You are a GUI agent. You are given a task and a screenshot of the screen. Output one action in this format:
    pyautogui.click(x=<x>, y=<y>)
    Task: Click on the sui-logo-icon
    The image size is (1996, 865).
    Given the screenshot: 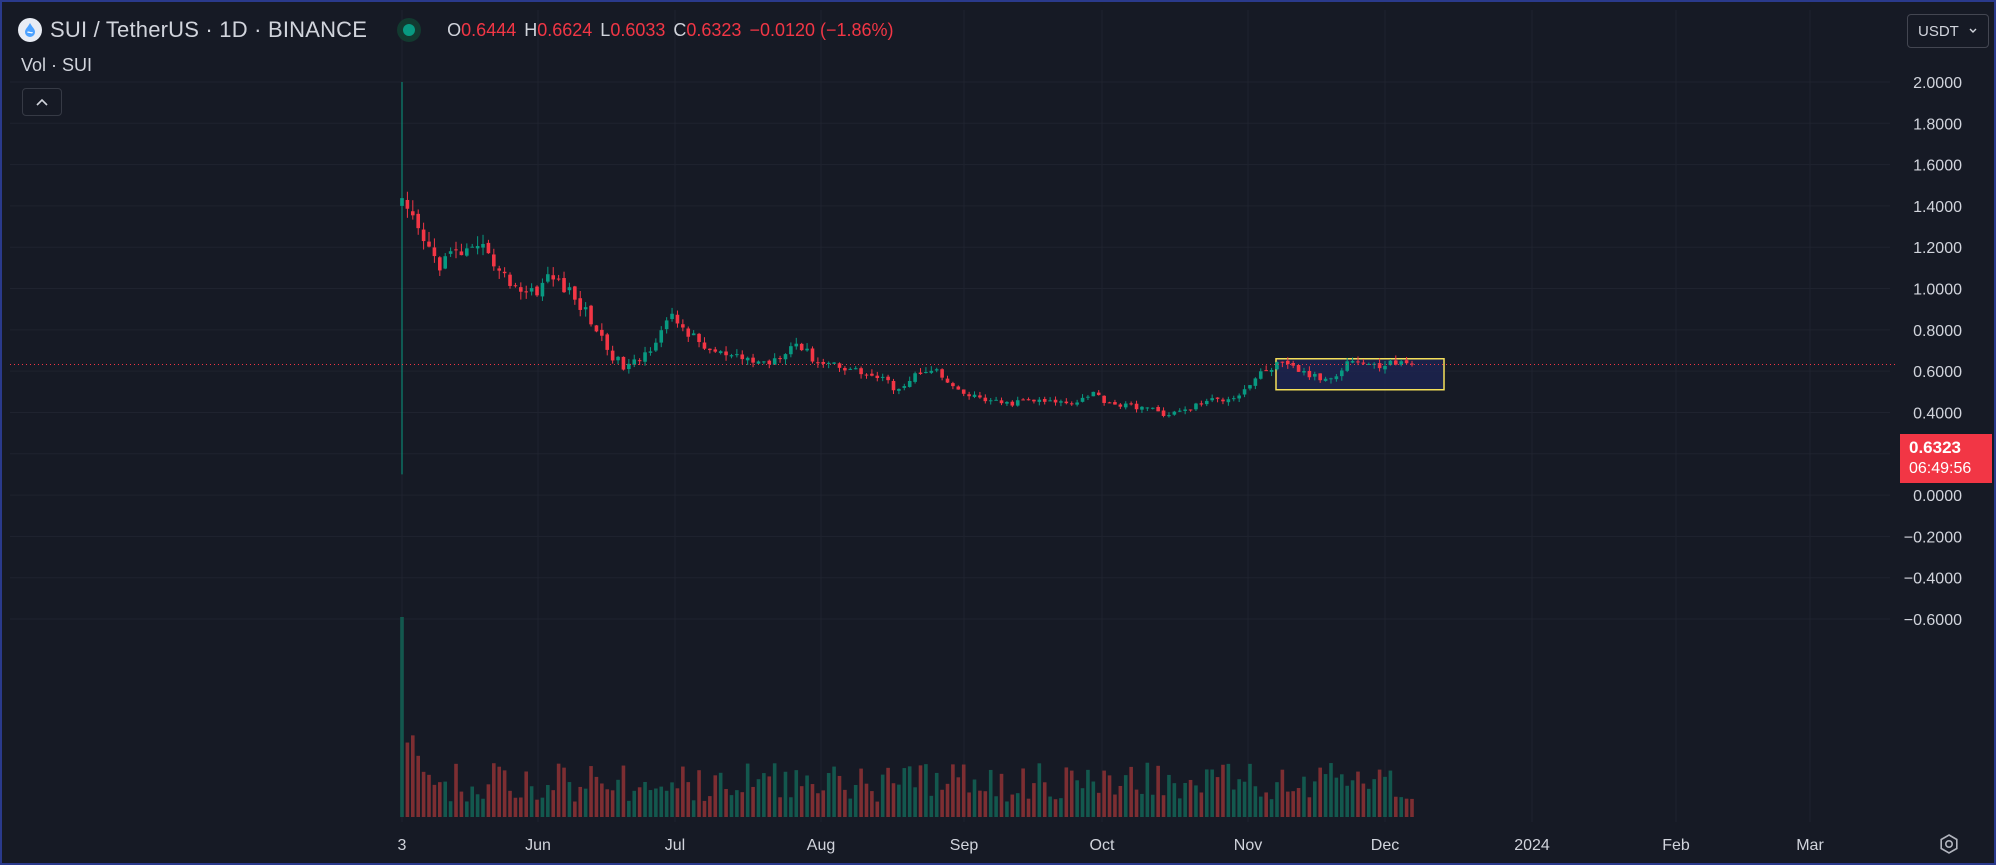 What is the action you would take?
    pyautogui.click(x=30, y=30)
    